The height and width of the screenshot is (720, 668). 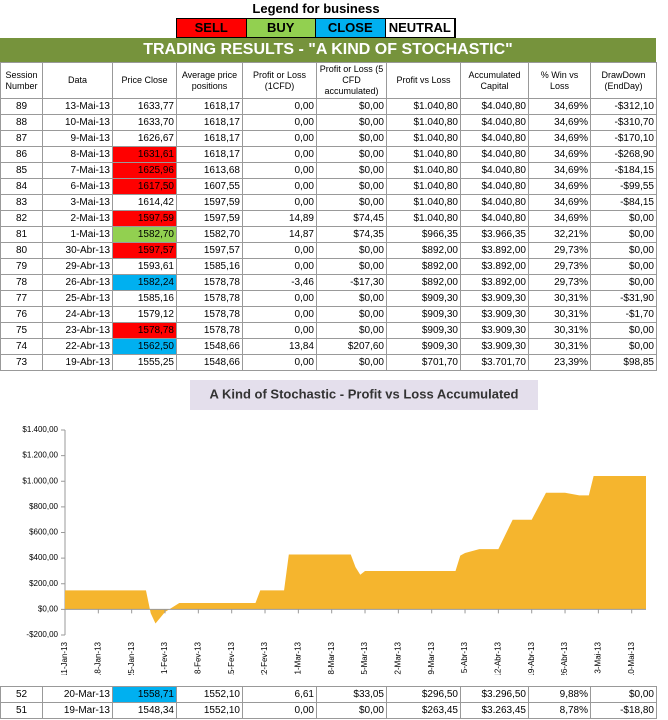 What do you see at coordinates (144, 710) in the screenshot?
I see `table-cell: 1548,34` at bounding box center [144, 710].